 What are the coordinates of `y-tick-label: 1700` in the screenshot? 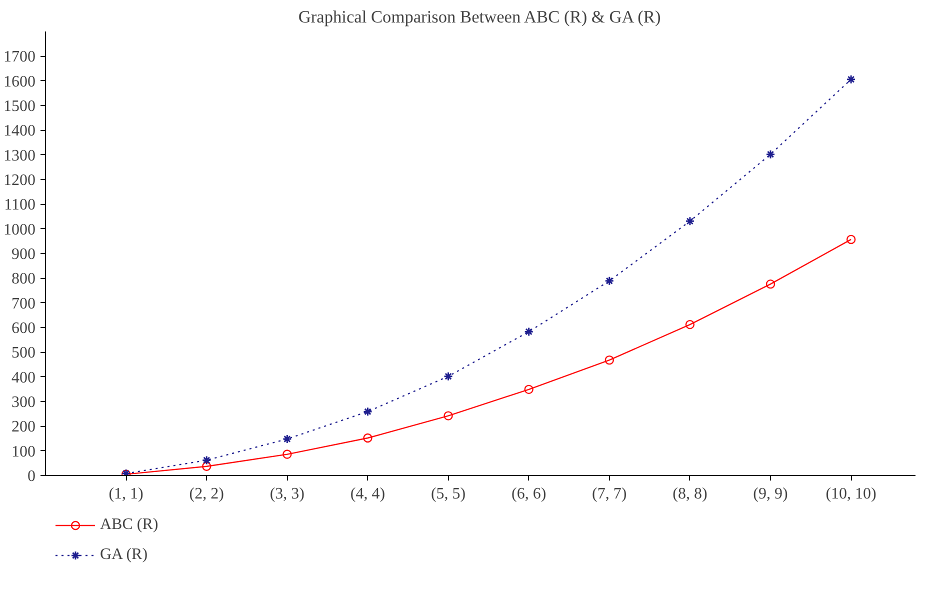 It's located at (20, 57).